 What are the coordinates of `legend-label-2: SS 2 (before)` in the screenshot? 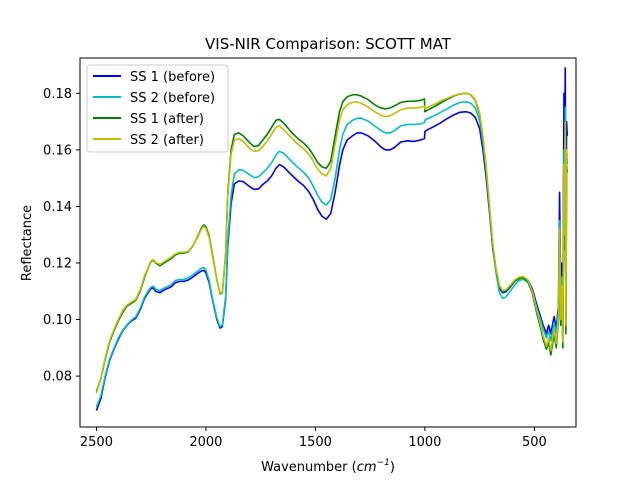 It's located at (172, 98).